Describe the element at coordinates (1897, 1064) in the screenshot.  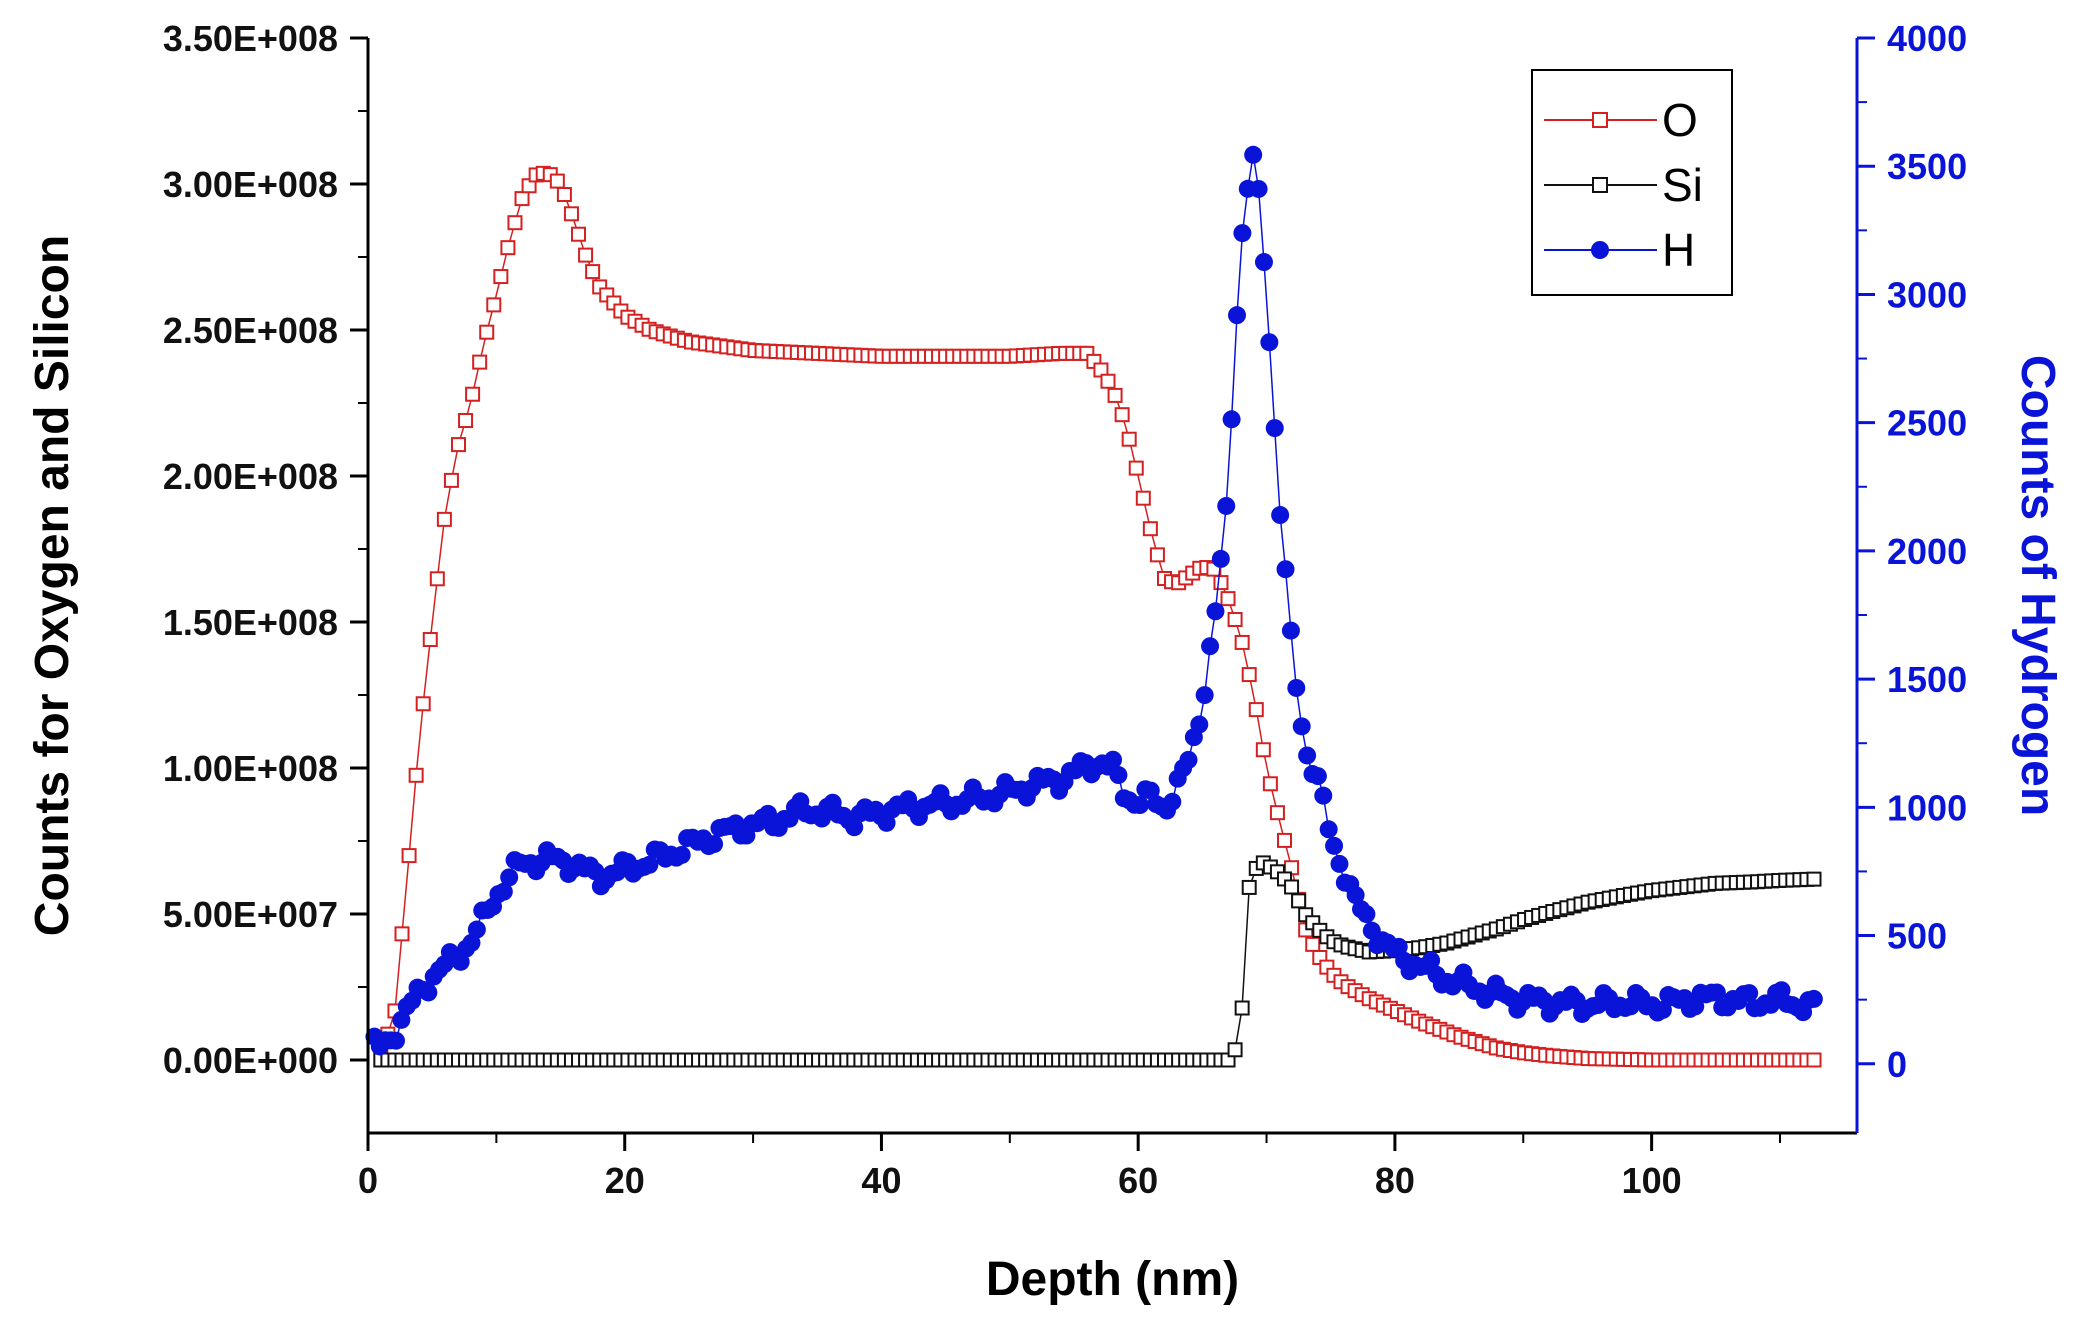
I see `y2-tick-label: 0` at that location.